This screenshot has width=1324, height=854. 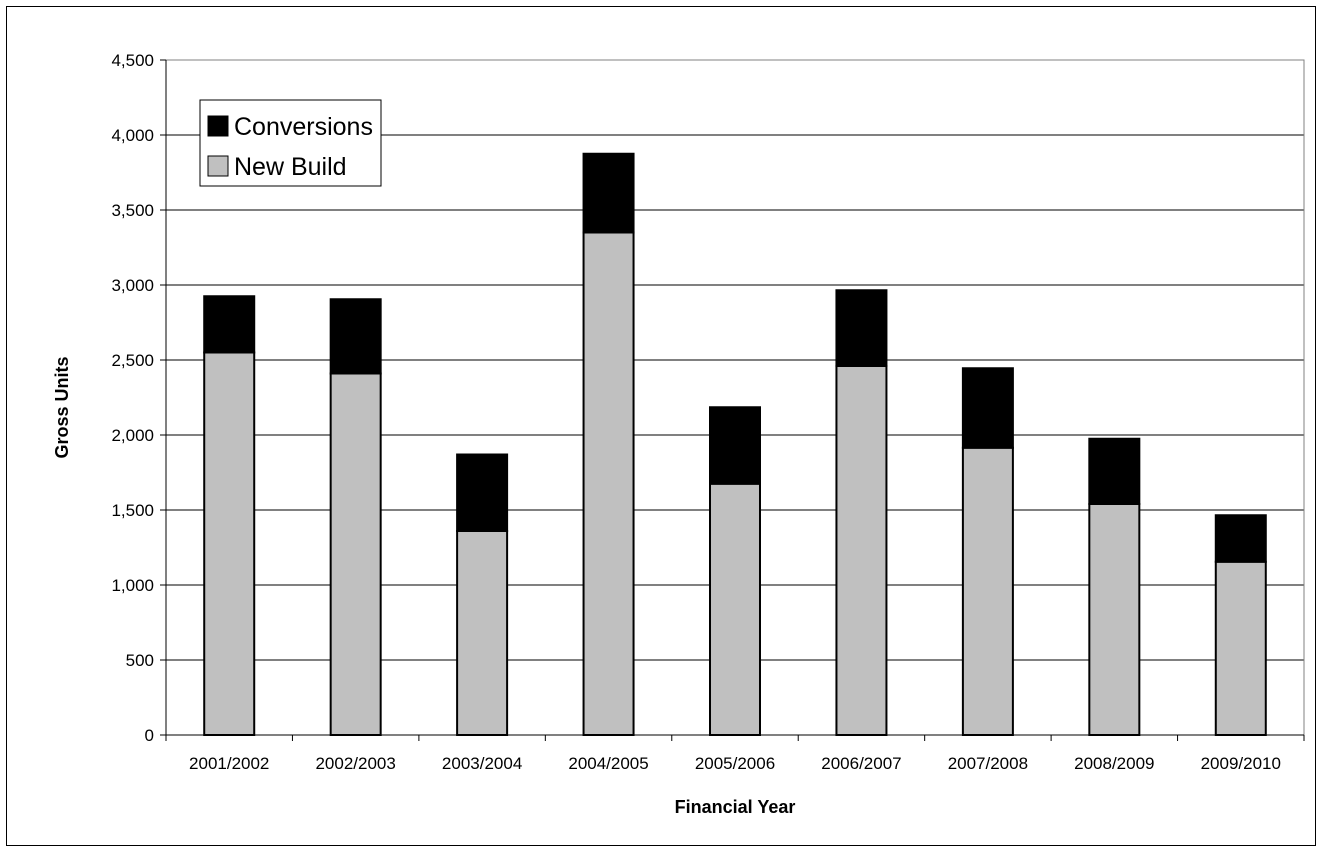 What do you see at coordinates (62, 407) in the screenshot?
I see `y-axis-title: Gross Units` at bounding box center [62, 407].